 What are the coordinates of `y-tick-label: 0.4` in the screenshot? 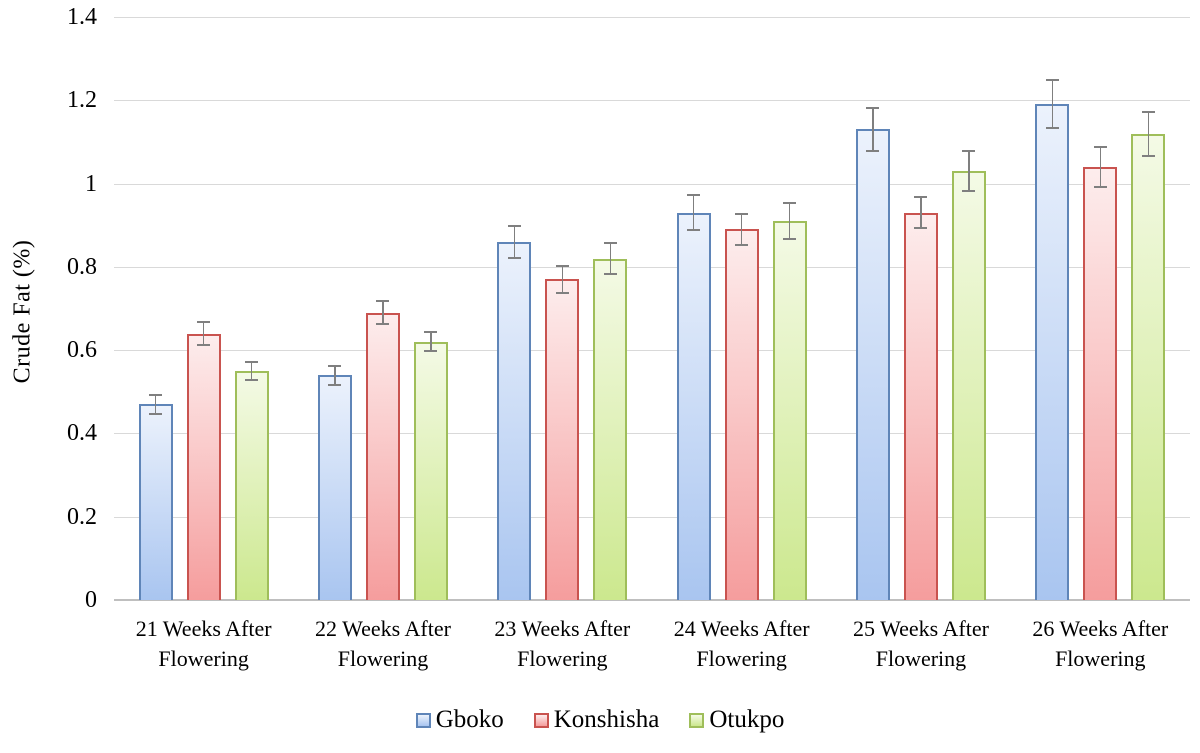 It's located at (82, 433).